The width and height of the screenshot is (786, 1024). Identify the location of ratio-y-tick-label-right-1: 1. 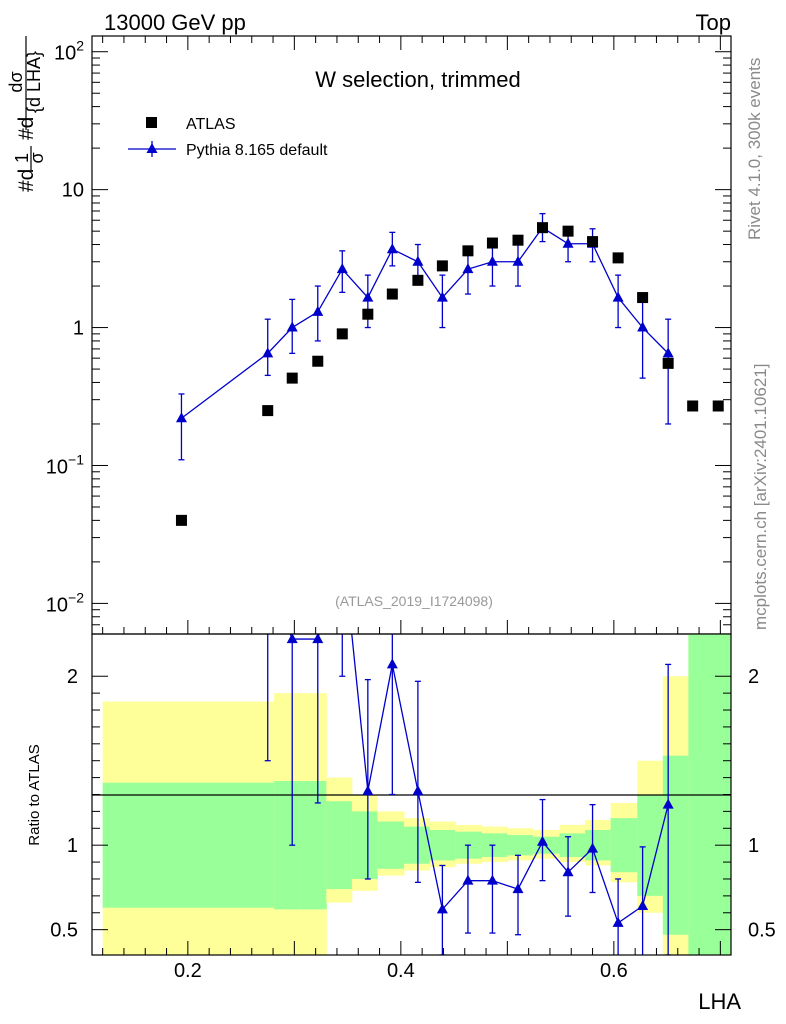
(753, 846).